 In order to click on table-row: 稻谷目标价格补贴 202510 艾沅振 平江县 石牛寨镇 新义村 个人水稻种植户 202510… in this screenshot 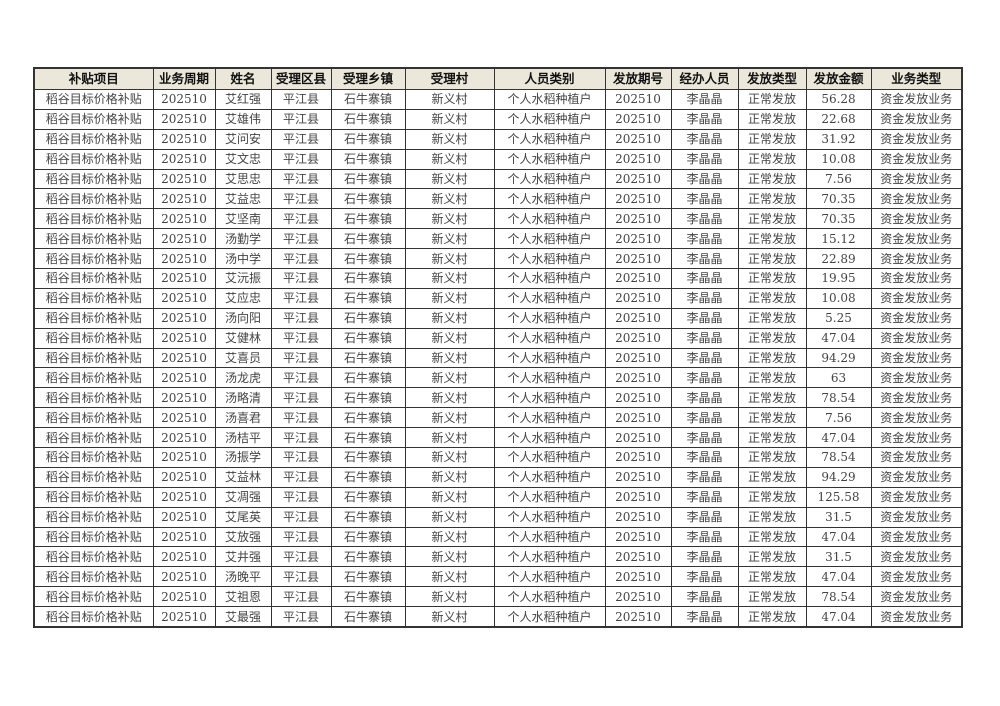, I will do `click(498, 278)`.